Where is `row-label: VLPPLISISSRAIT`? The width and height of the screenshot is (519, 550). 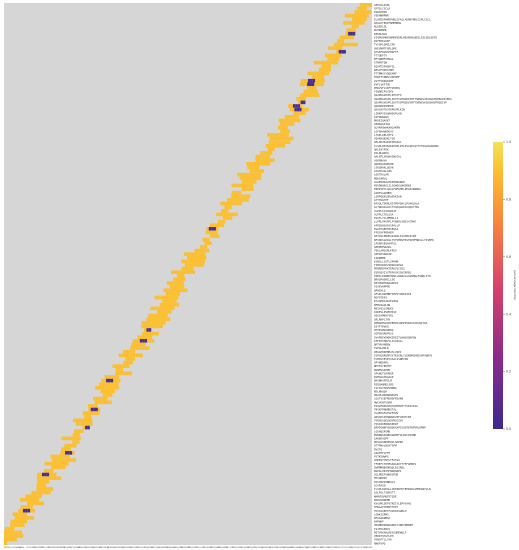 row-label: VLPPLISISSRAIT is located at coordinates (385, 211).